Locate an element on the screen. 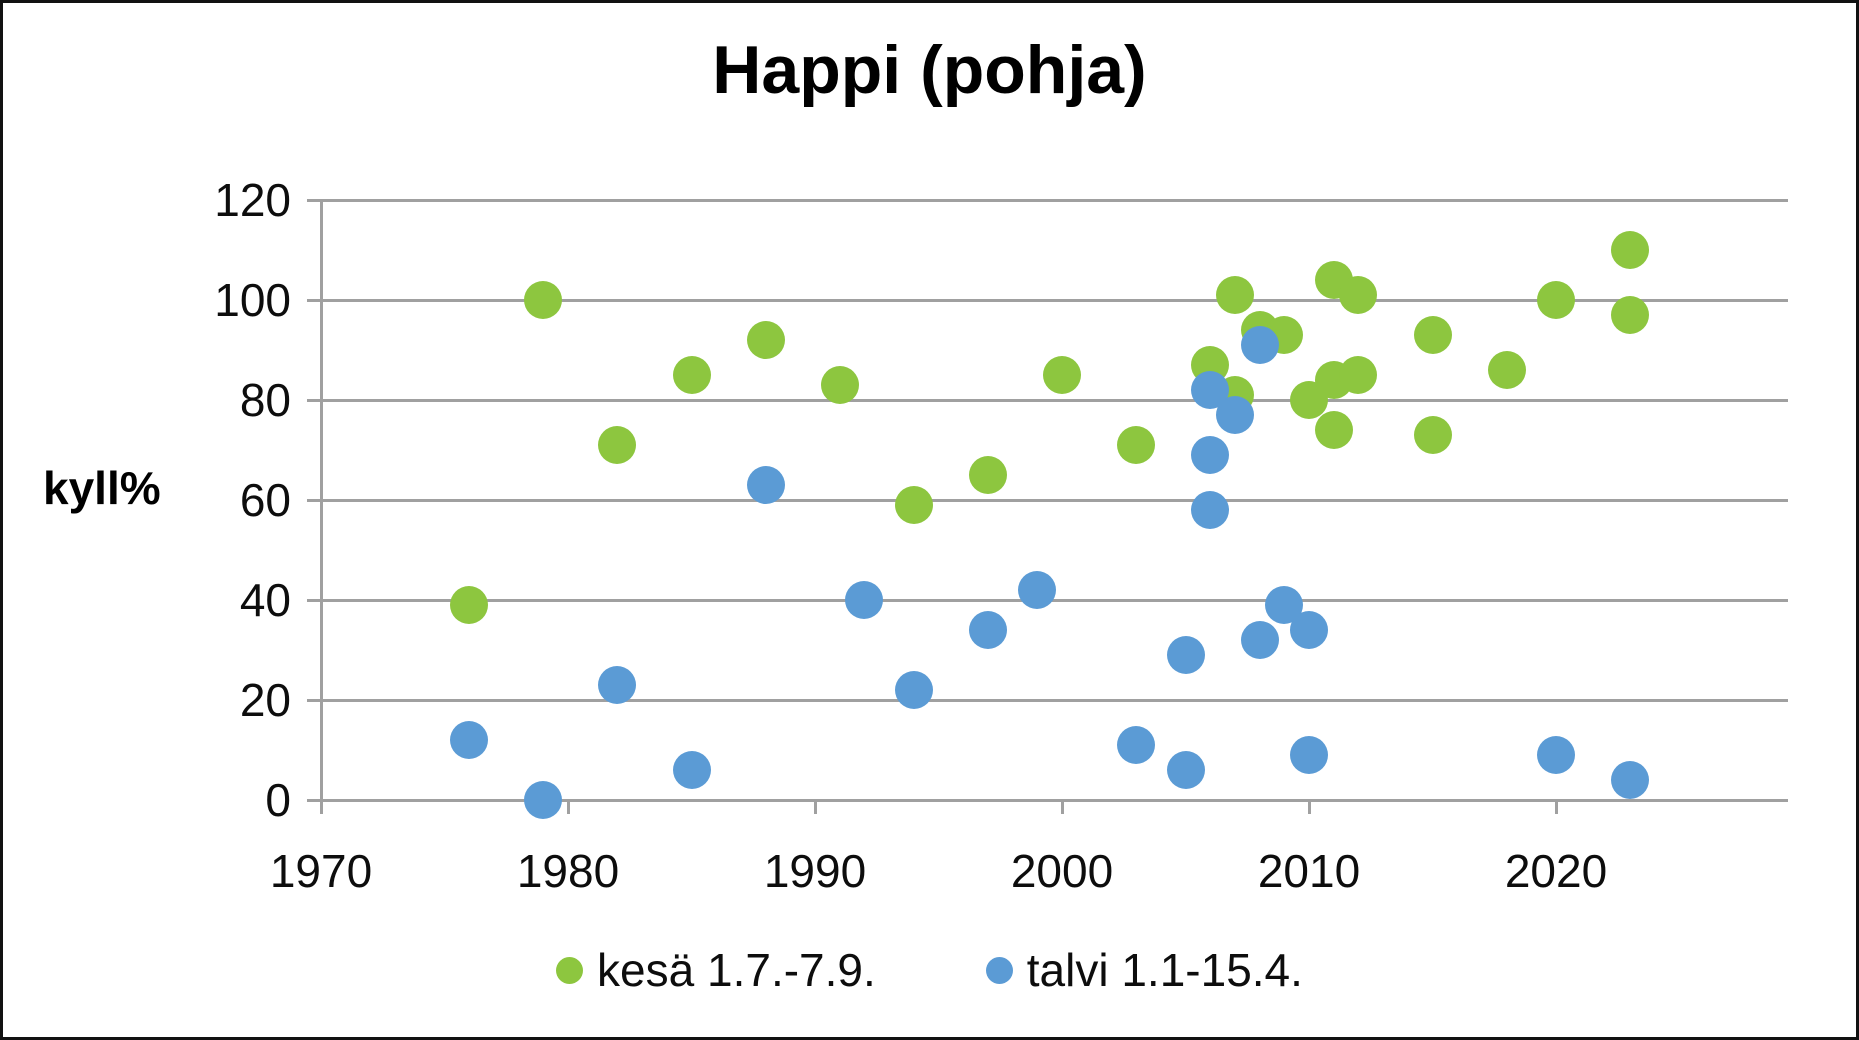  chart-title: Happi (pohja) is located at coordinates (929, 70).